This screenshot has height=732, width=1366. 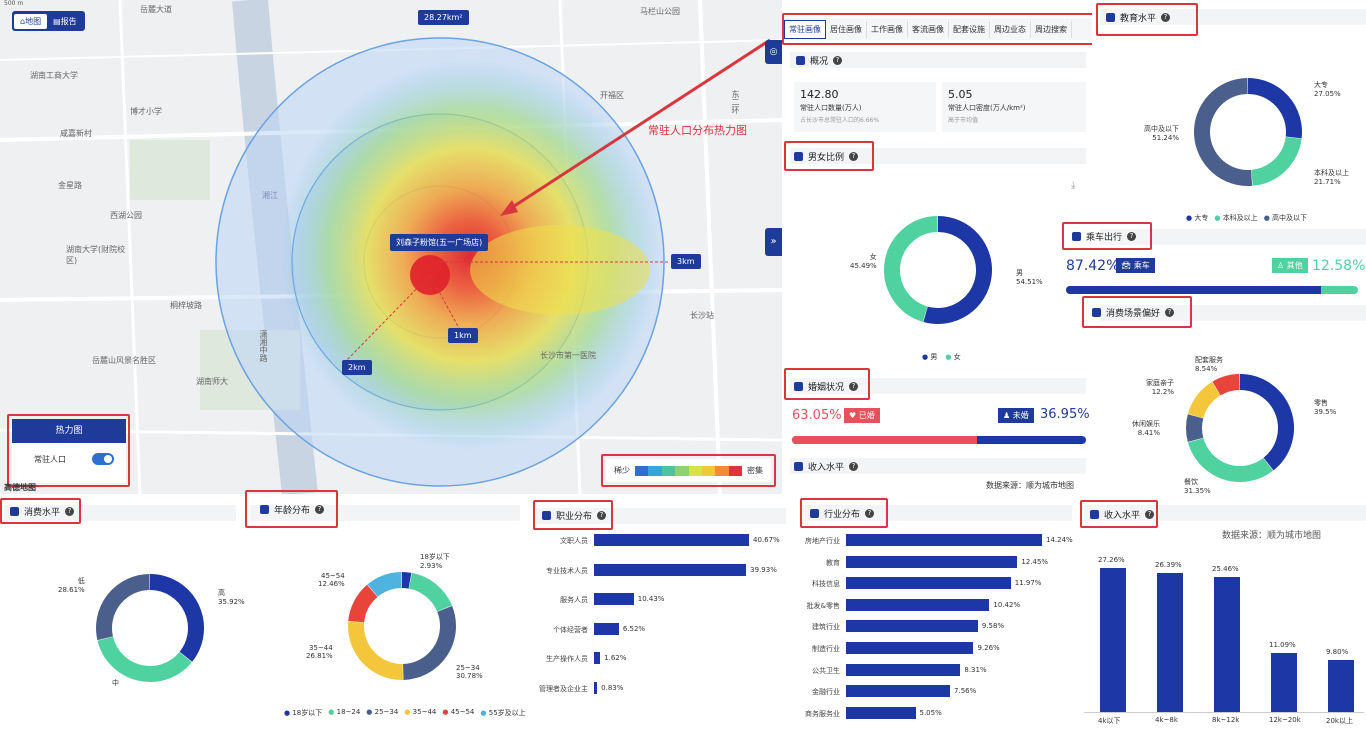 What do you see at coordinates (969, 29) in the screenshot?
I see `tab-facilities: 配套设施` at bounding box center [969, 29].